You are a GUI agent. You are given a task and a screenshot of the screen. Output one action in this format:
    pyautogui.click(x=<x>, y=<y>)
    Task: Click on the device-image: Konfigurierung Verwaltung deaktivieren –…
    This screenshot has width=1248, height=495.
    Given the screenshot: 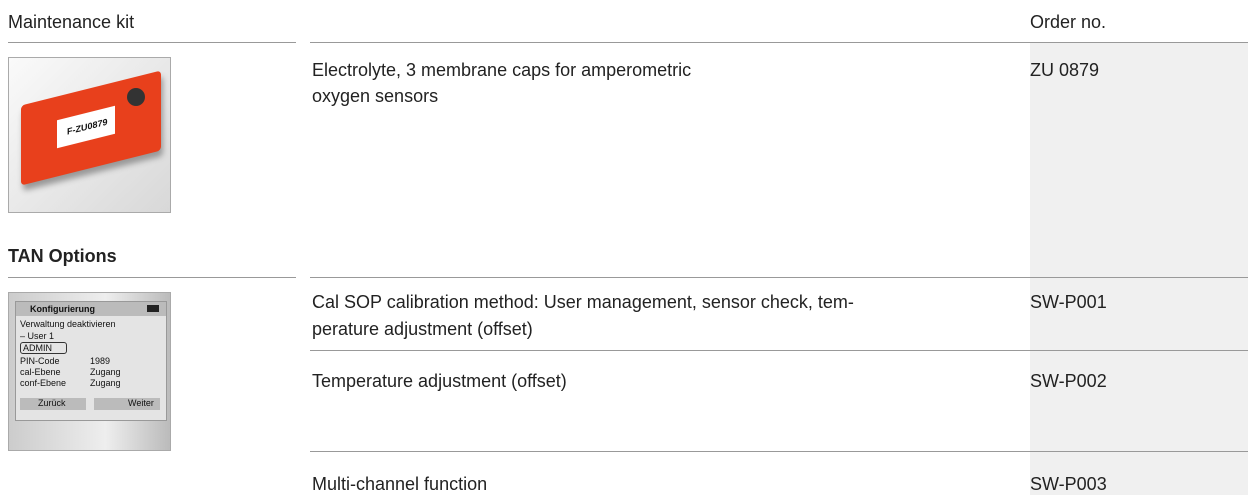 What is the action you would take?
    pyautogui.click(x=89, y=371)
    